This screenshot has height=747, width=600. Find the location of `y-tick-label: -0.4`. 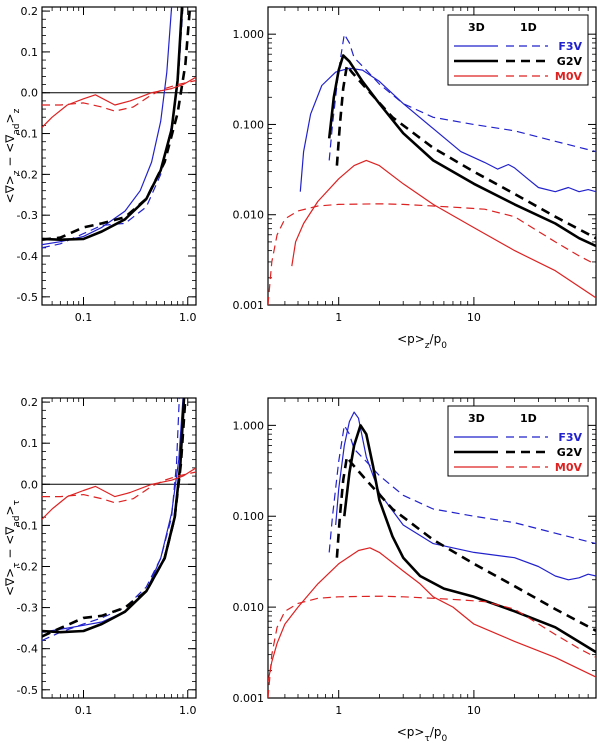

y-tick-label: -0.4 is located at coordinates (27, 649).